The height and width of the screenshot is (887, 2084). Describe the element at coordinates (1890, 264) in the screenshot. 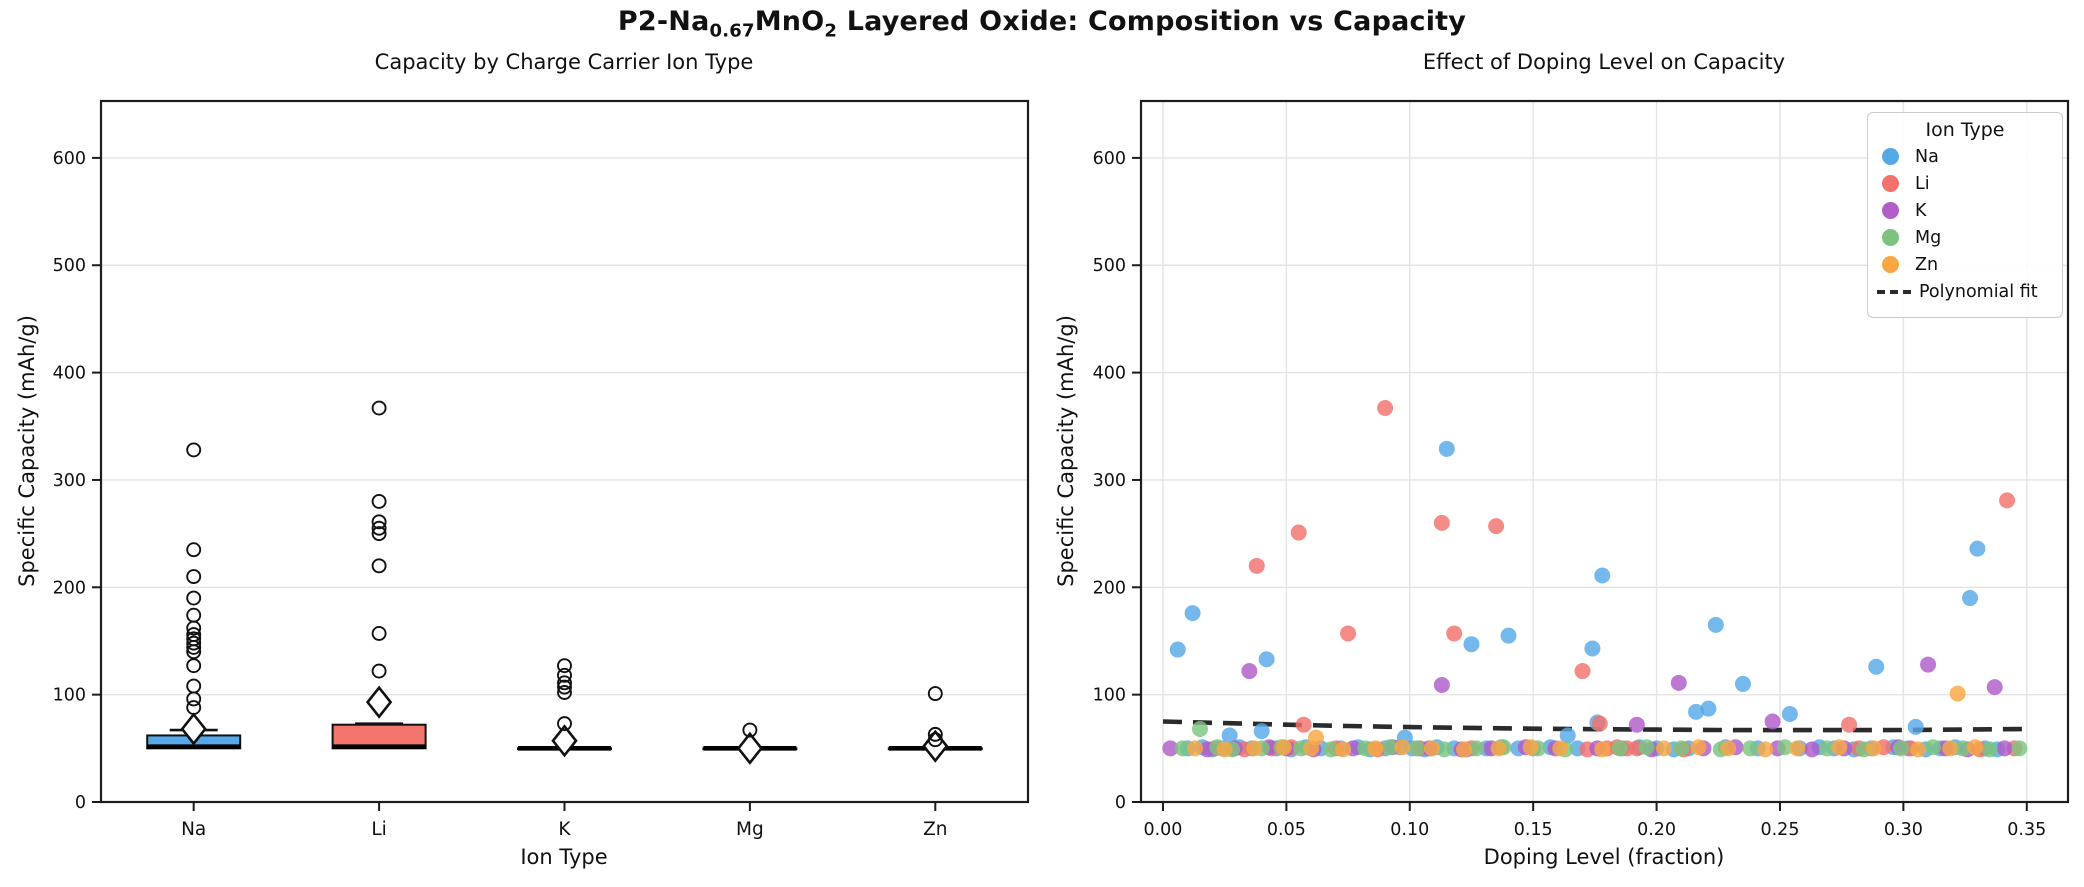

I see `zn-marker-icon` at that location.